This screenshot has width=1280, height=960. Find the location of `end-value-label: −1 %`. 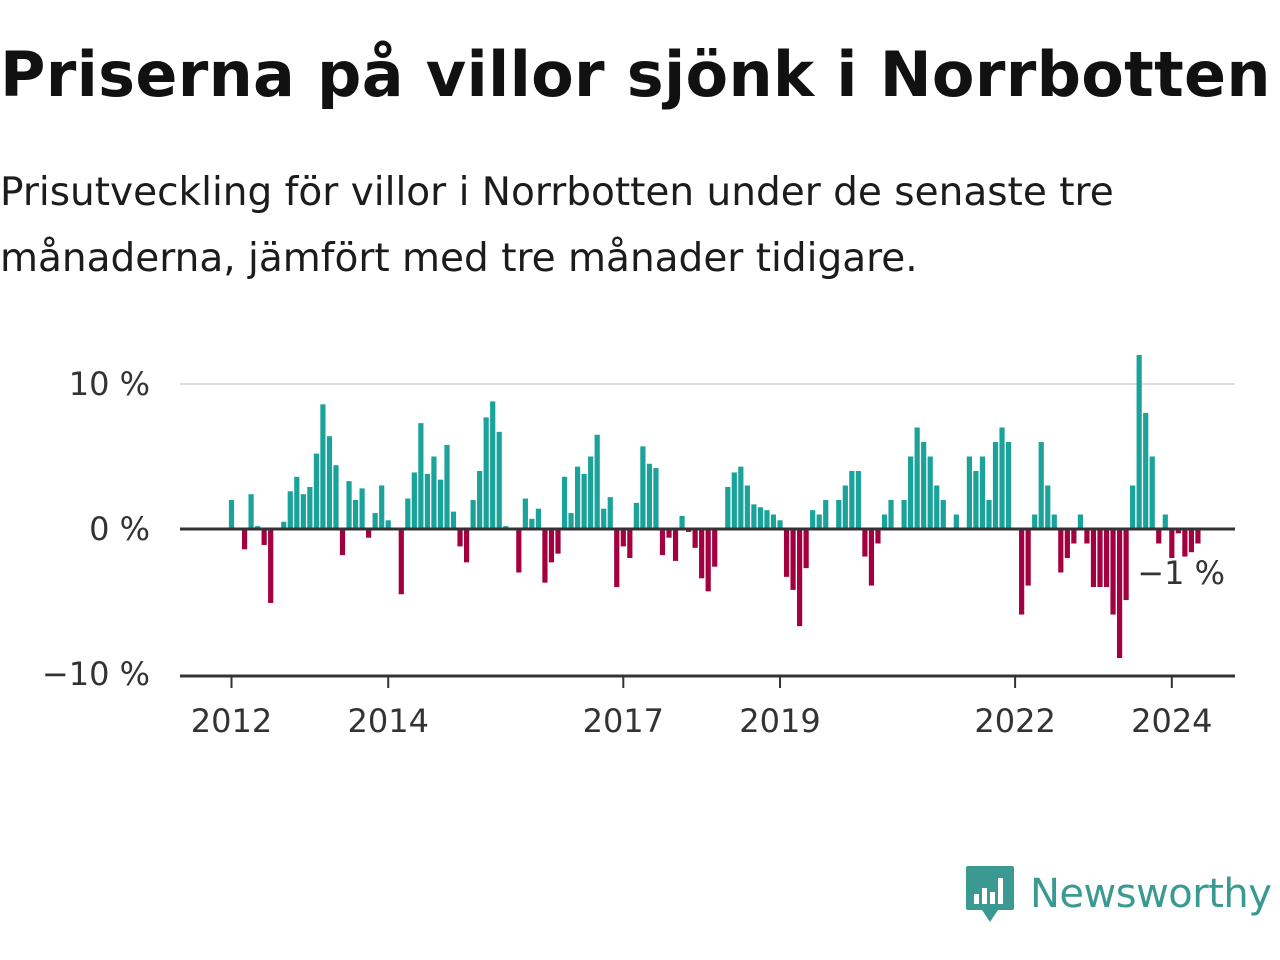

end-value-label: −1 % is located at coordinates (1181, 573).